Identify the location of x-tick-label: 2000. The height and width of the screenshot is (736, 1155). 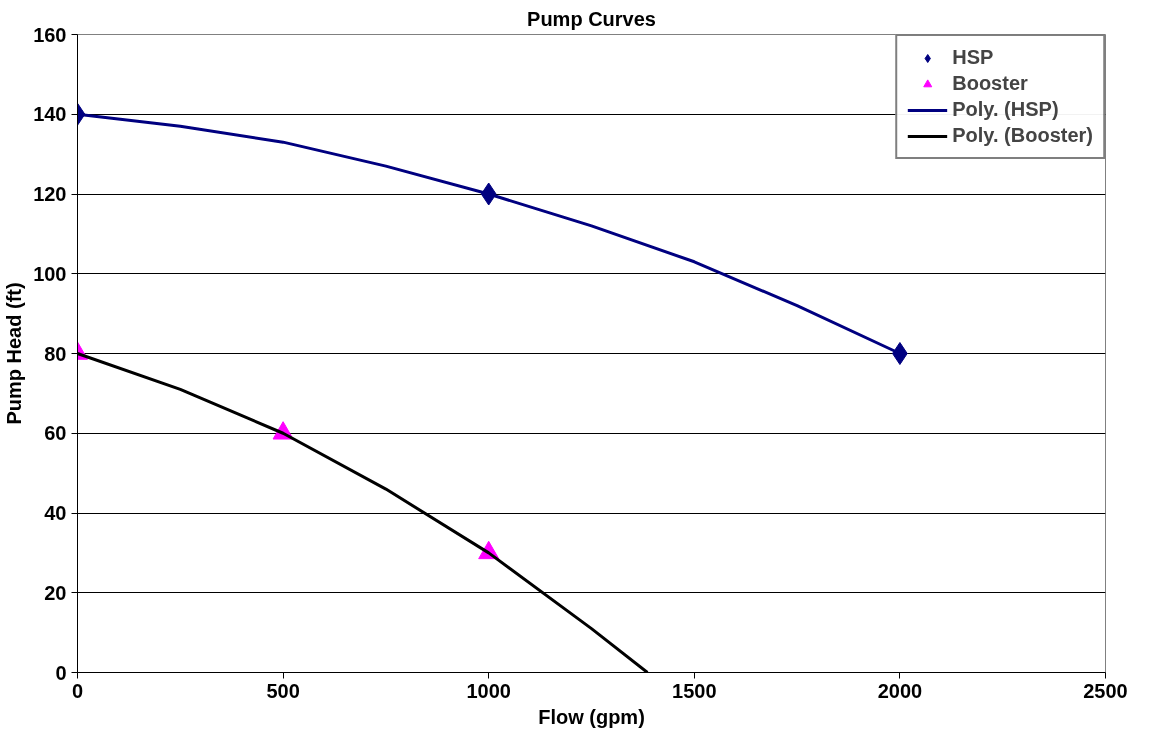
(900, 690).